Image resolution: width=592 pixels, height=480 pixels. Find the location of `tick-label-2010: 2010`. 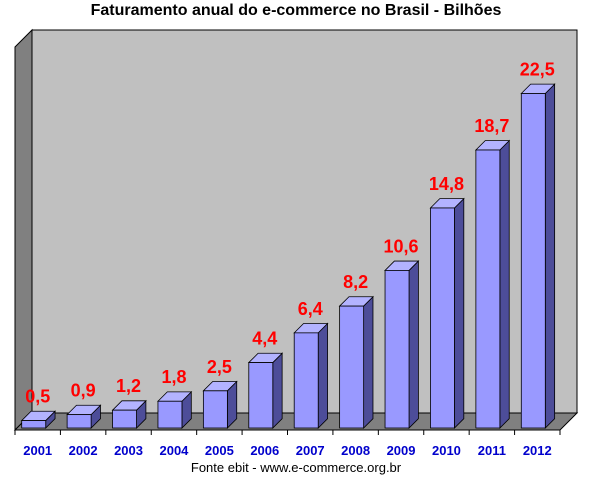

tick-label-2010: 2010 is located at coordinates (446, 450).